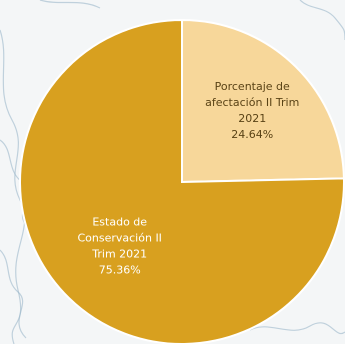 The width and height of the screenshot is (345, 344). I want to click on slice-category-label-line: afectación II Trim, so click(252, 102).